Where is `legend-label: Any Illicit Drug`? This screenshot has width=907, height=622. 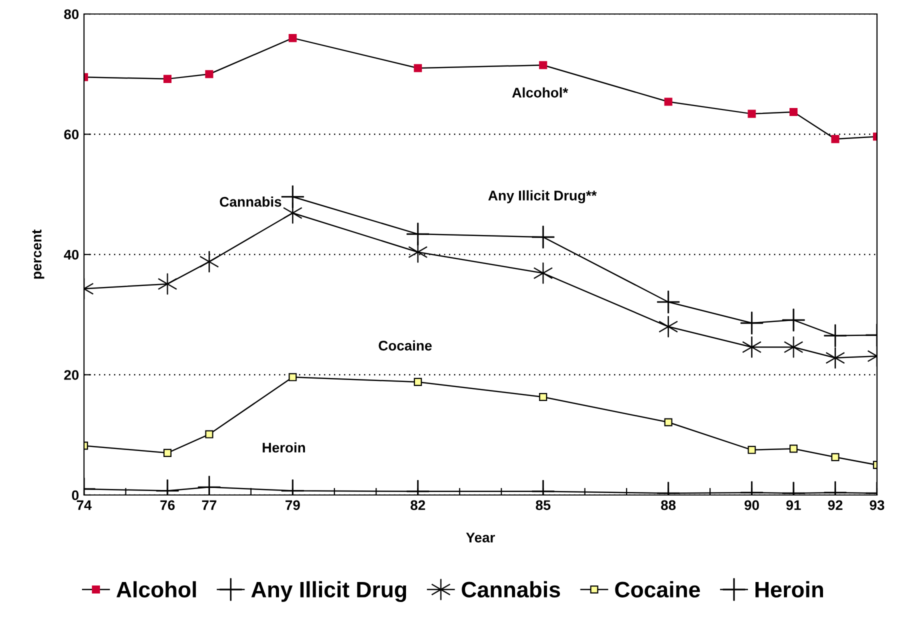
legend-label: Any Illicit Drug is located at coordinates (328, 591).